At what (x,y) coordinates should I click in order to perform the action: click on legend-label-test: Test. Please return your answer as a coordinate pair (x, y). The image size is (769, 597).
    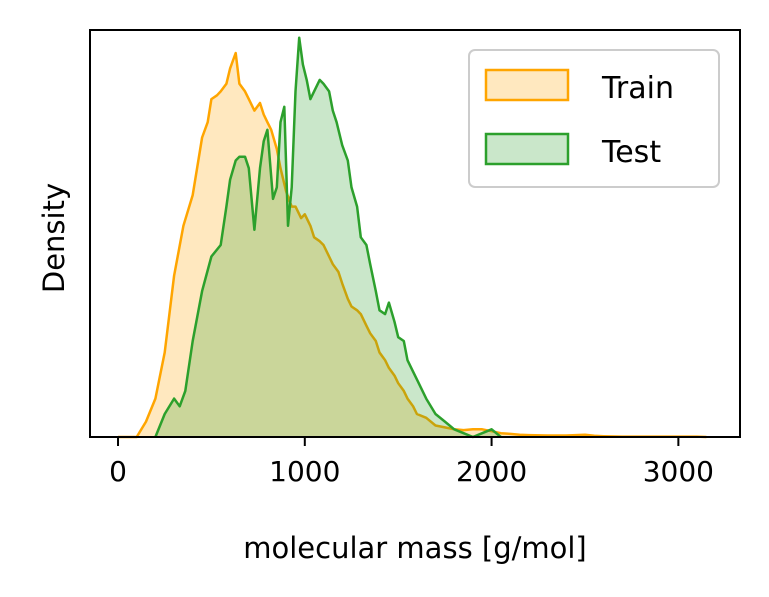
    Looking at the image, I should click on (631, 152).